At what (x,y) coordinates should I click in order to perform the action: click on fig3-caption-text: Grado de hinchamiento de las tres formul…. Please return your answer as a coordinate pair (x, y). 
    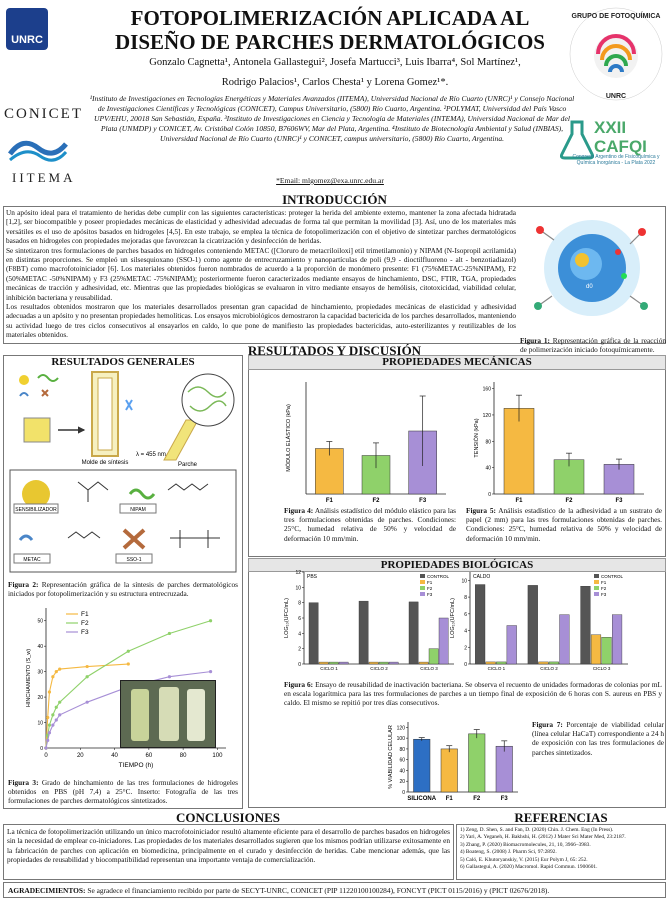
    Looking at the image, I should click on (123, 792).